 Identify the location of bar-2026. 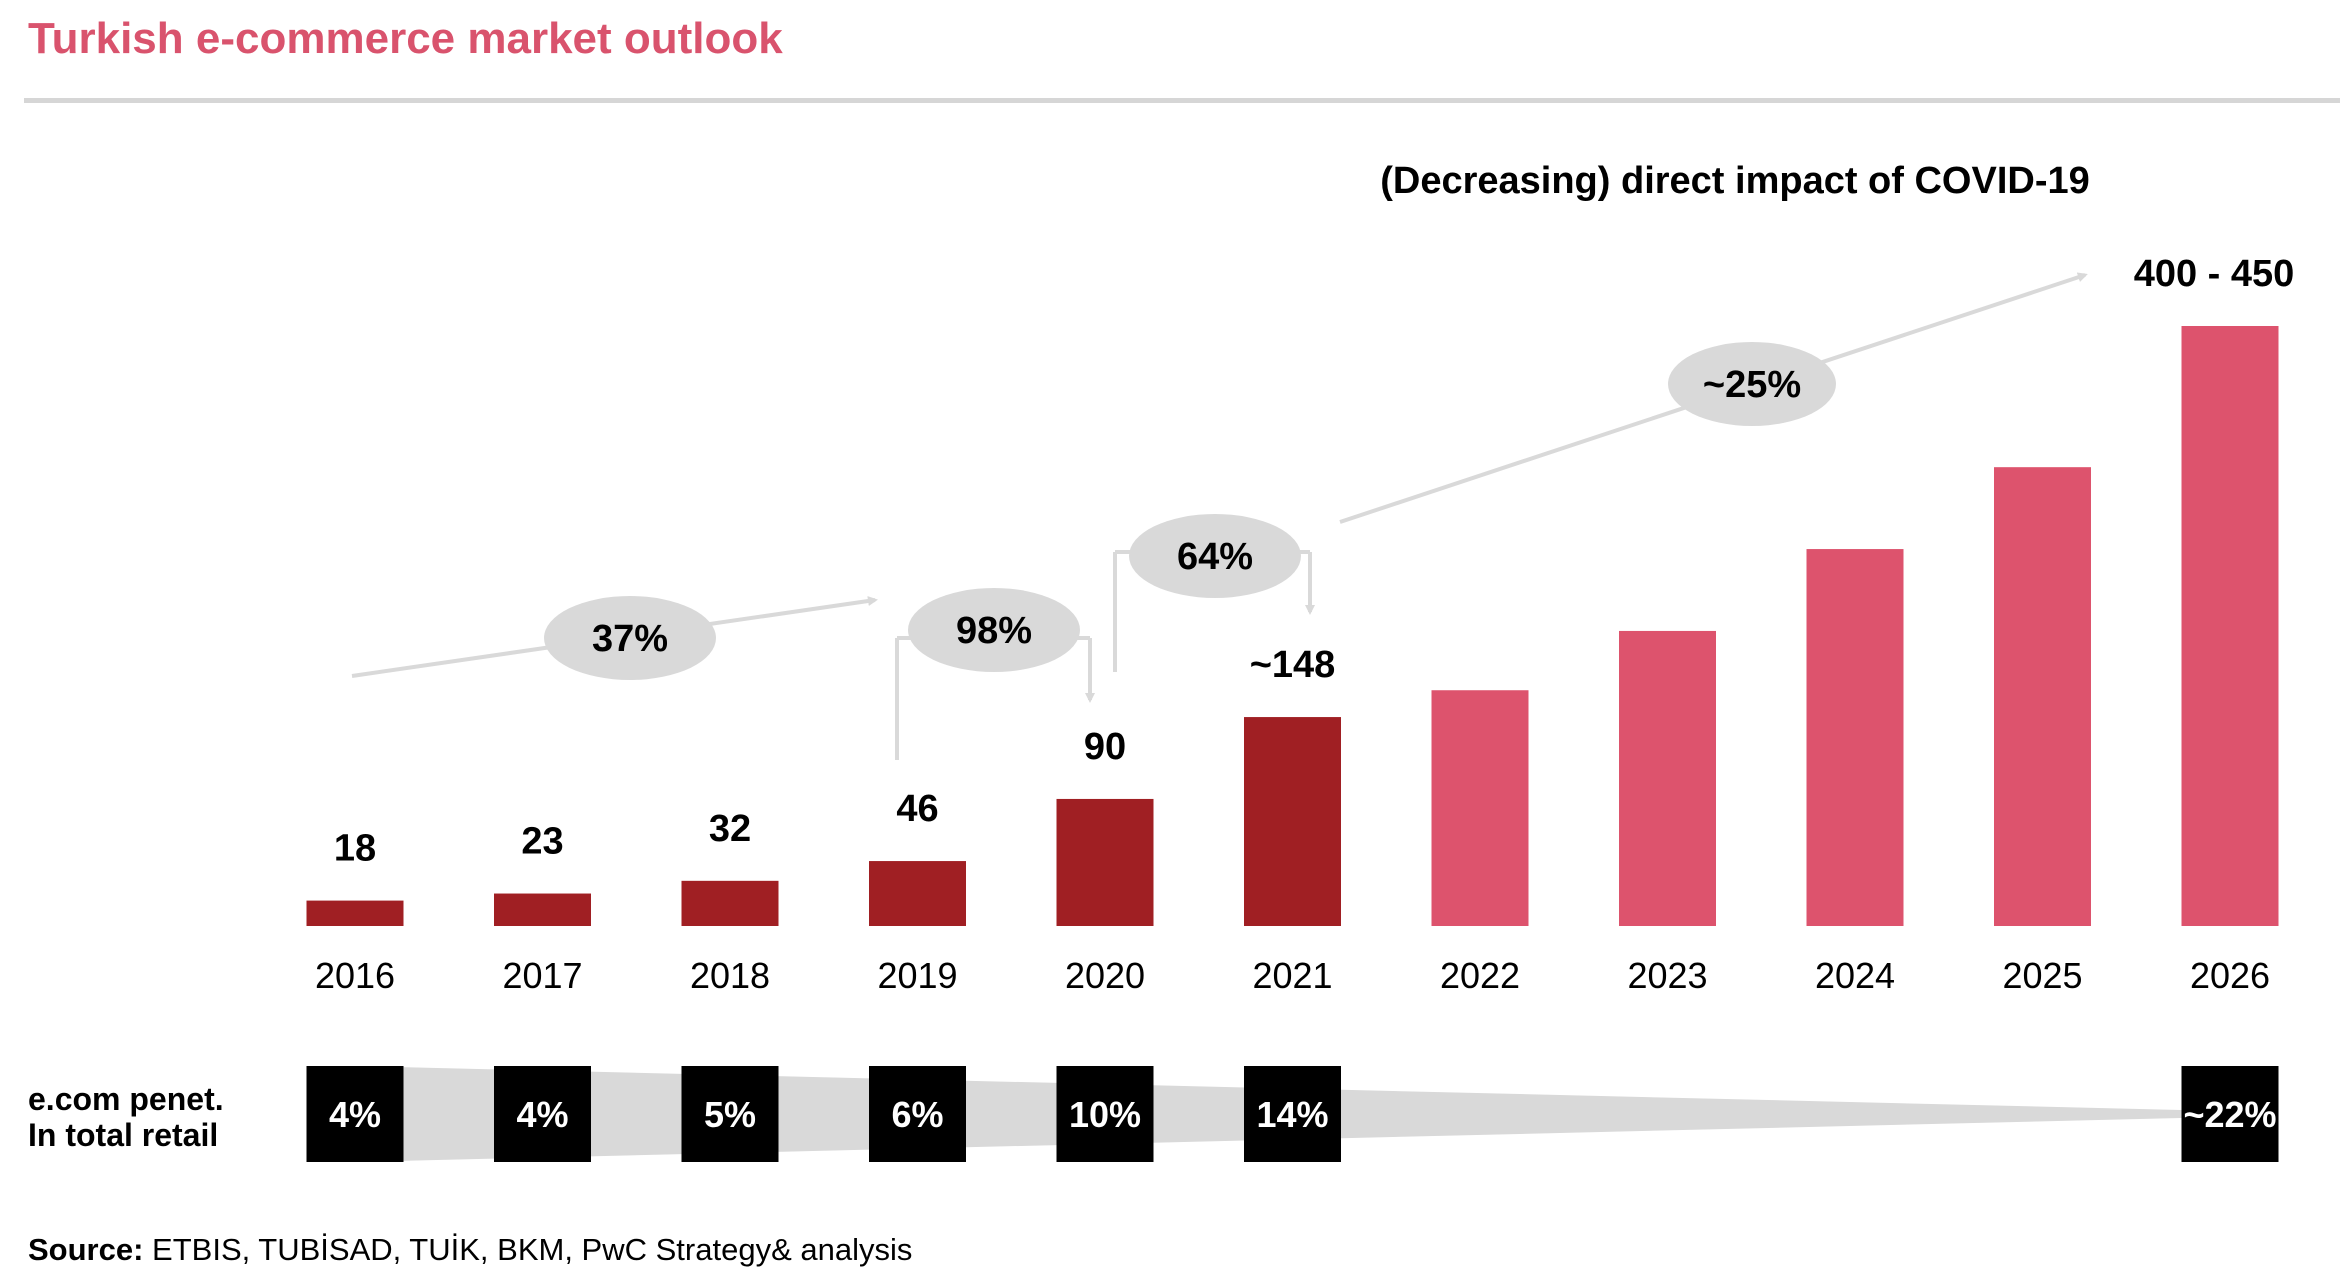
(2230, 626).